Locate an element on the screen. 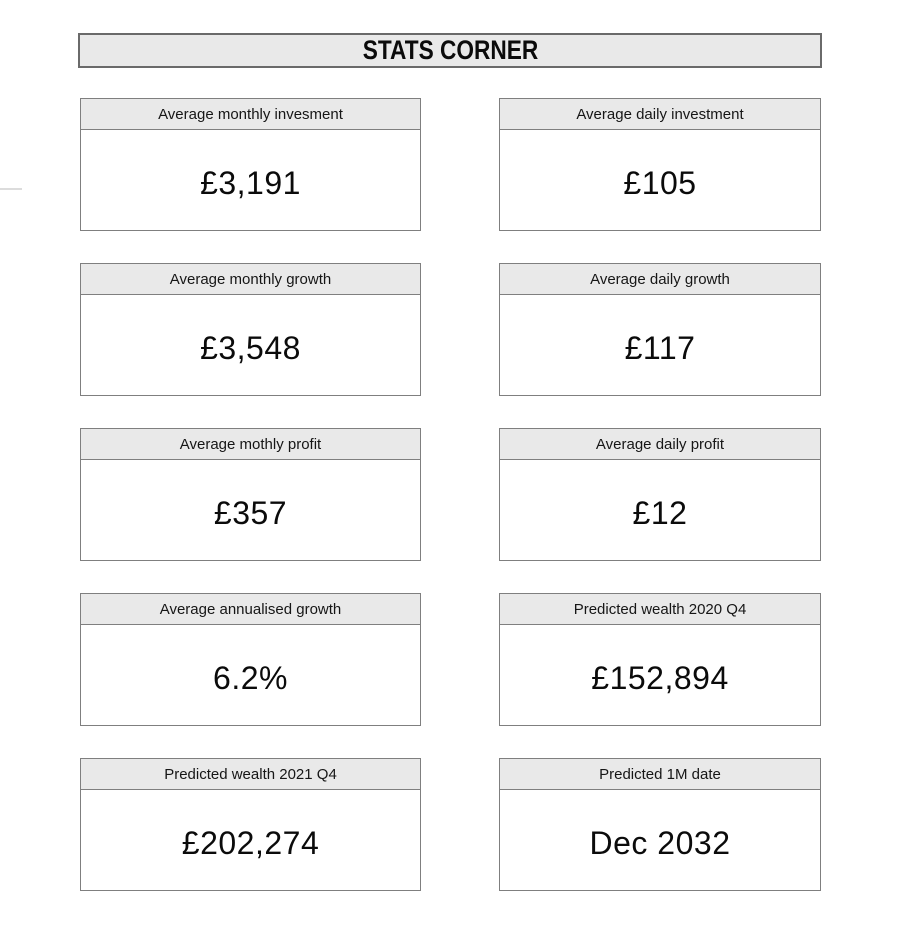 This screenshot has width=901, height=925. stat-card-label: Average annualised growth is located at coordinates (250, 609).